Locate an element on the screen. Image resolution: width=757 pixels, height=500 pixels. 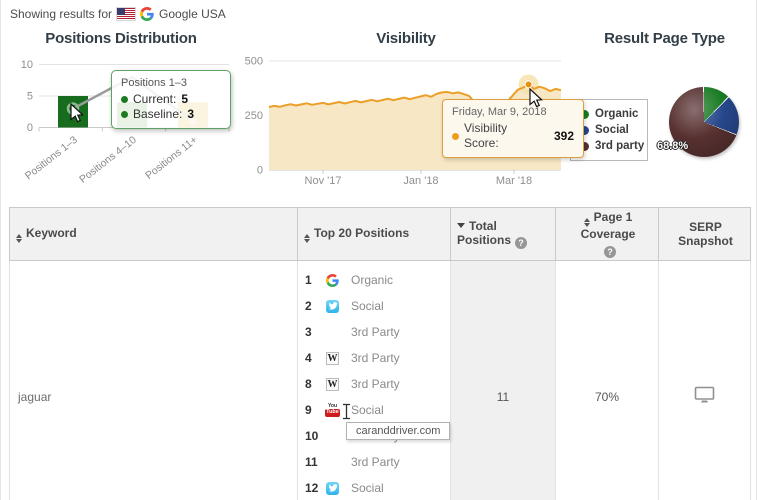
position-row: 11 3rd Party is located at coordinates (377, 462).